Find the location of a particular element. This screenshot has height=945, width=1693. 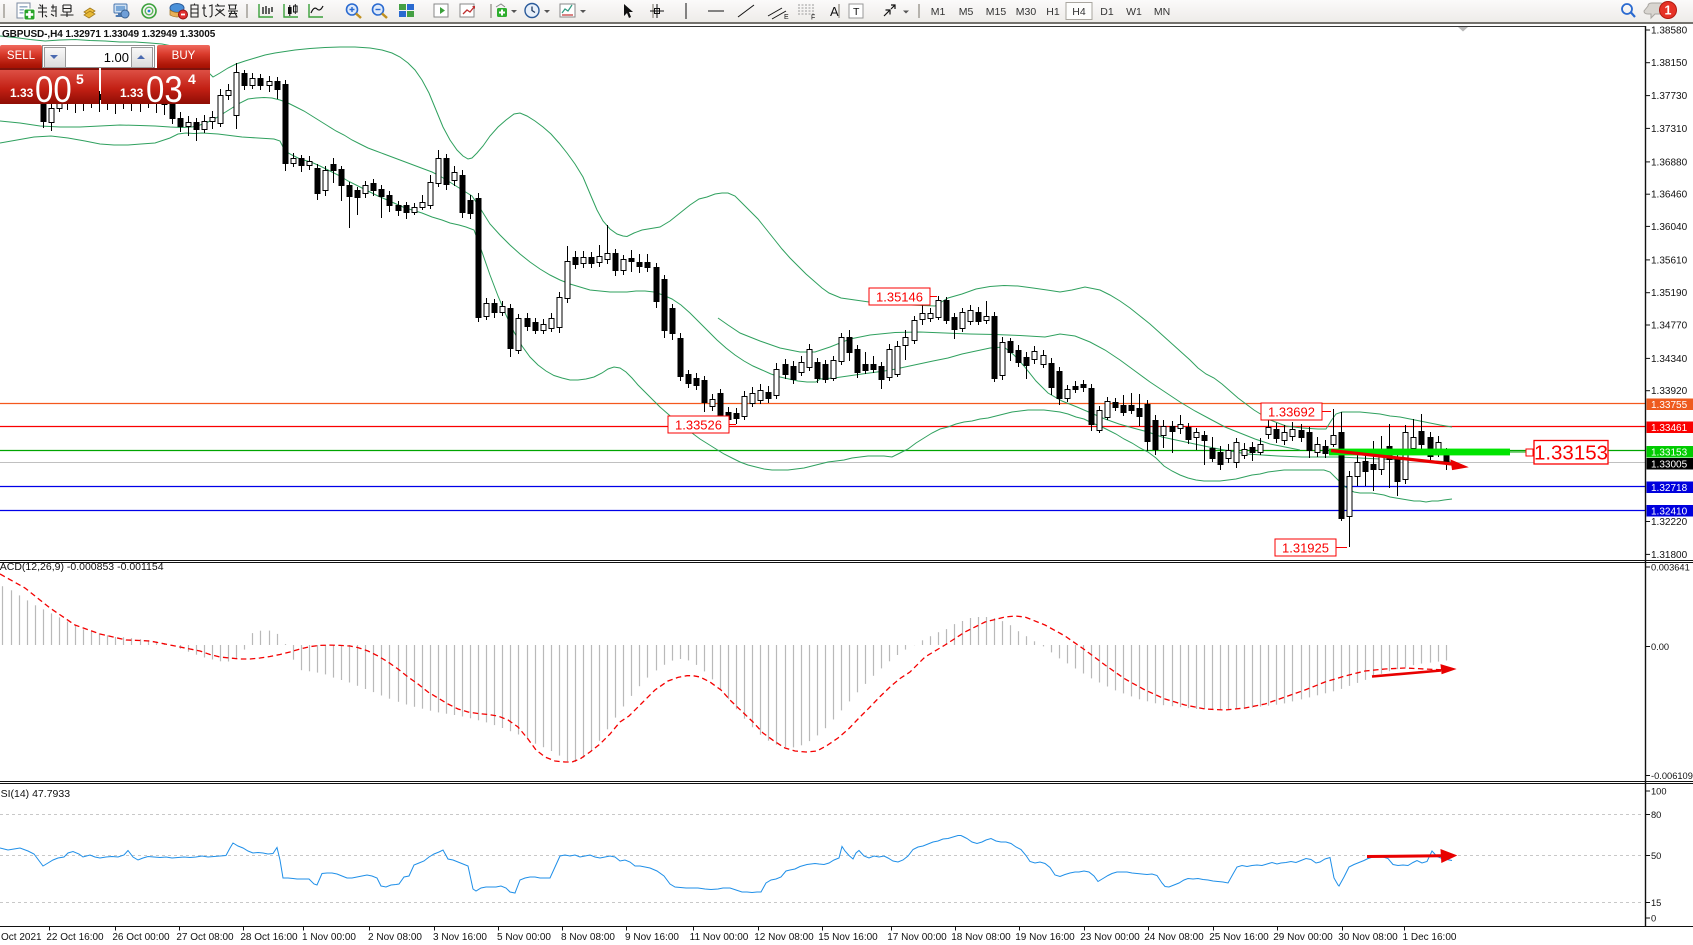

svg-text: 24 Nov 08:00 is located at coordinates (1174, 937).